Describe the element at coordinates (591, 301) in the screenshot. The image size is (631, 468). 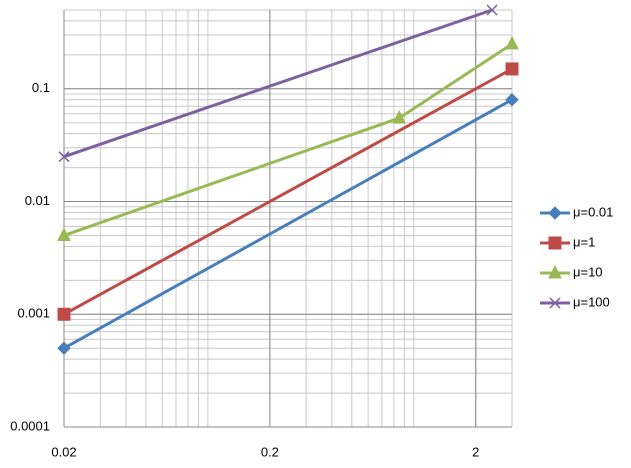
I see `legend-label: μ=100` at that location.